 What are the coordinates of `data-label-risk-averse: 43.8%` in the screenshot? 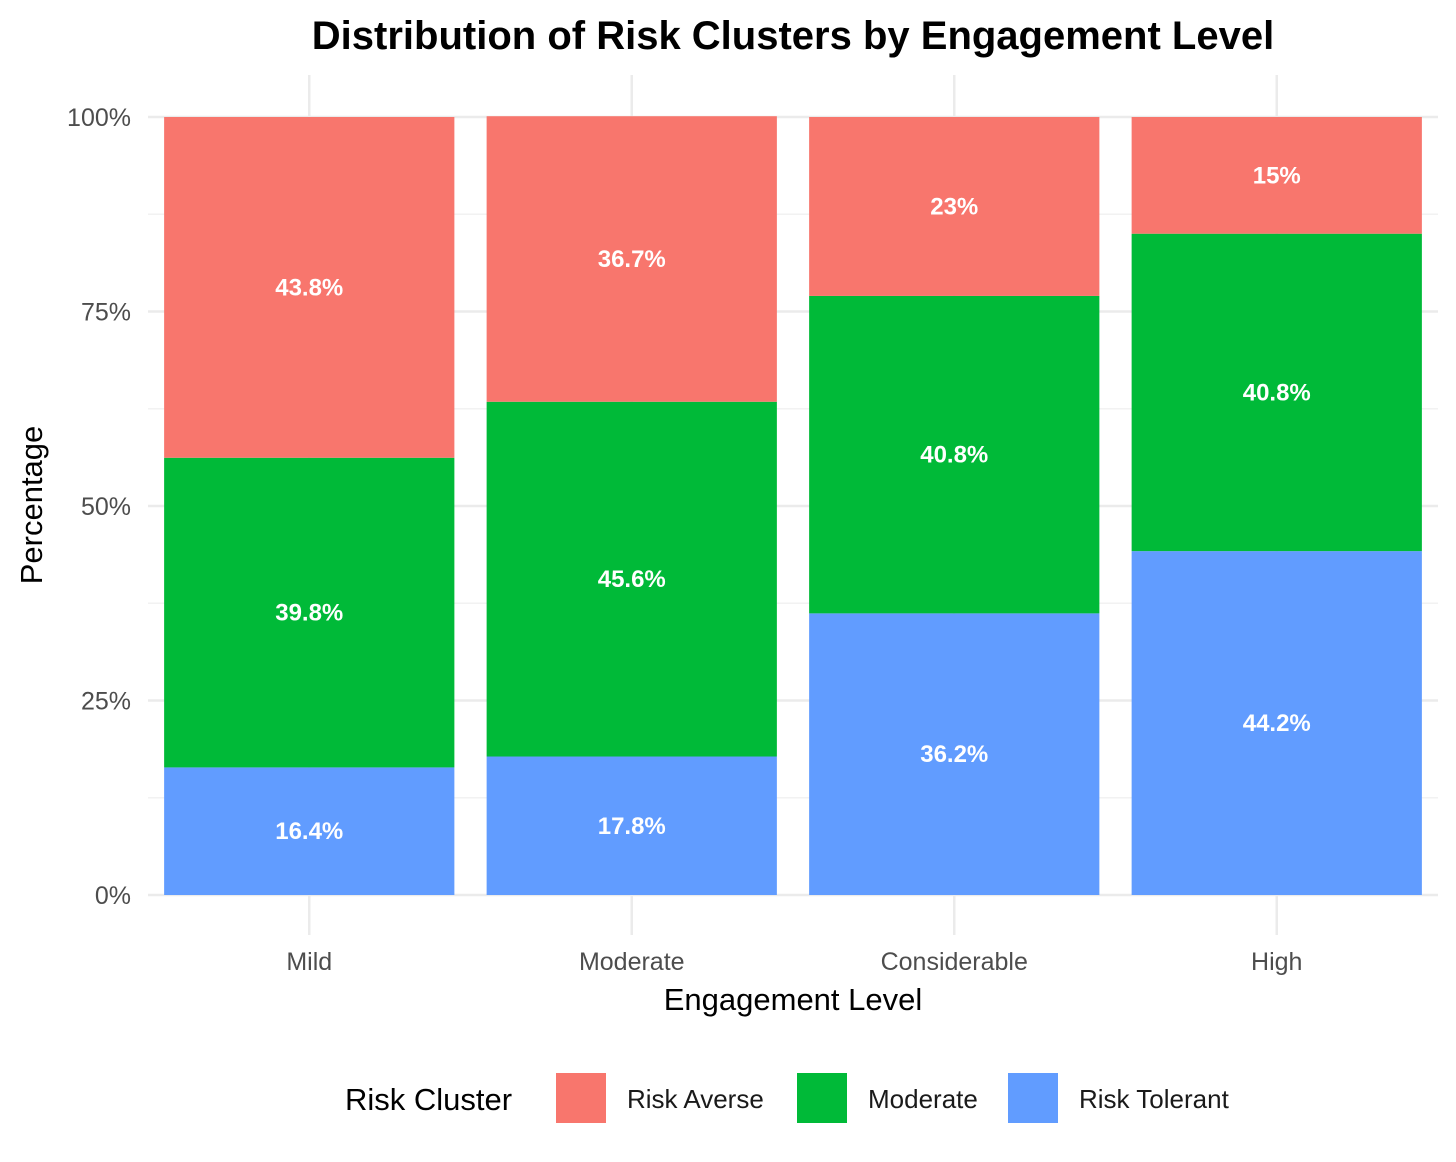 It's located at (309, 287).